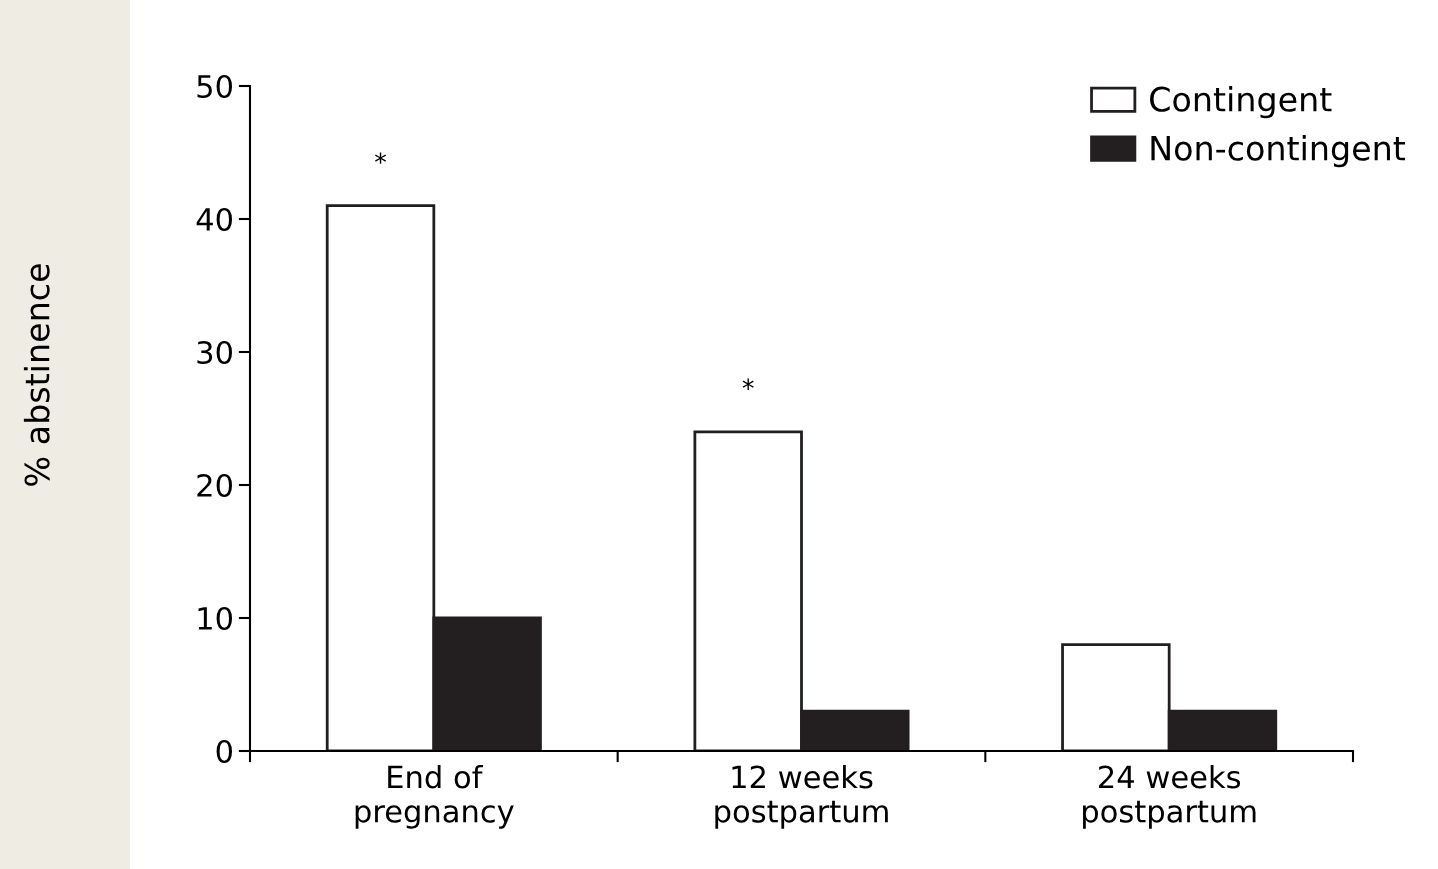  Describe the element at coordinates (215, 618) in the screenshot. I see `y-tick-label: 10` at that location.